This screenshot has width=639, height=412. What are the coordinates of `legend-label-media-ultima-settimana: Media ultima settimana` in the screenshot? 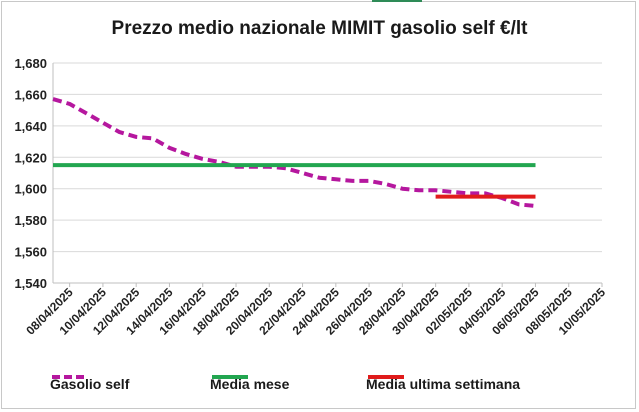 It's located at (443, 384).